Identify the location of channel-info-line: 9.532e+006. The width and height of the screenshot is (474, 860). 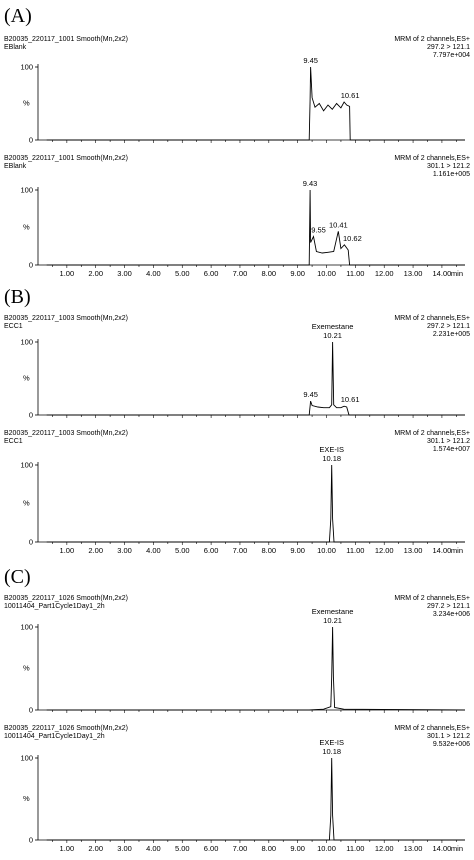
(451, 744).